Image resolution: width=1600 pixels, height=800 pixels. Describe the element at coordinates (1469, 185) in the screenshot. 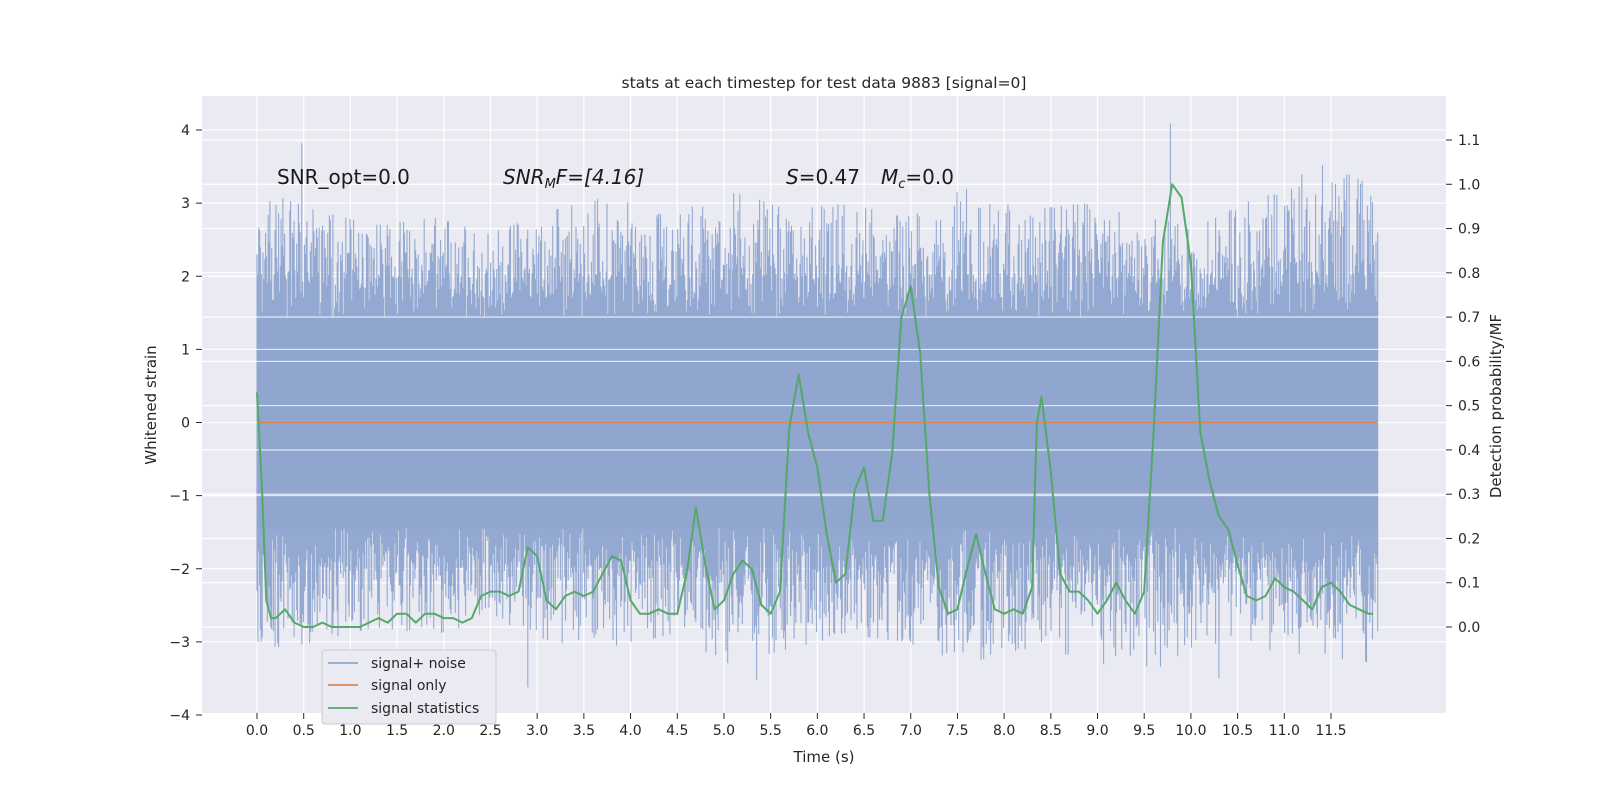

I see `y2-tick-label: 1.0` at that location.